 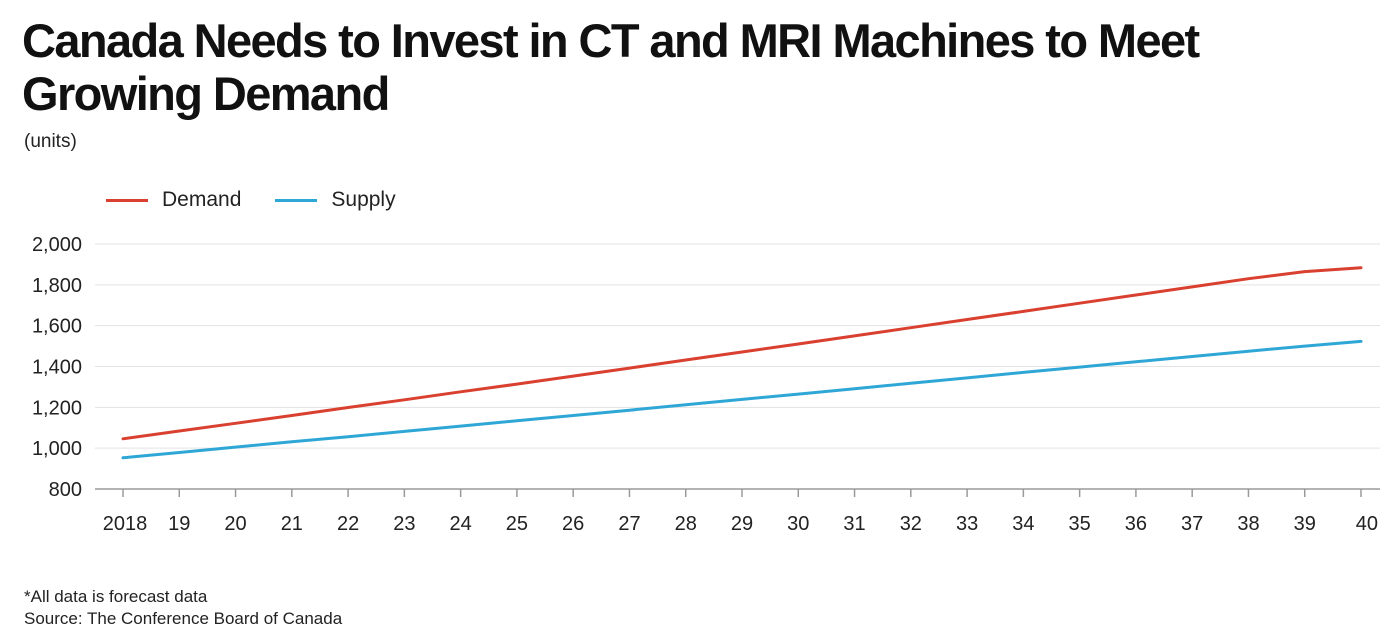 What do you see at coordinates (50, 141) in the screenshot?
I see `chart-subtitle: (units)` at bounding box center [50, 141].